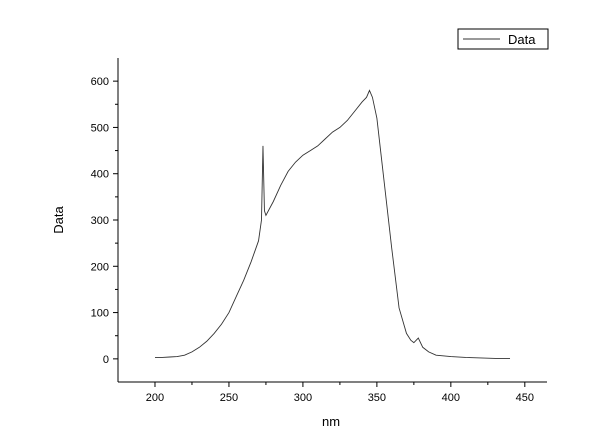 The height and width of the screenshot is (441, 610). I want to click on x-tick-label: 250, so click(229, 398).